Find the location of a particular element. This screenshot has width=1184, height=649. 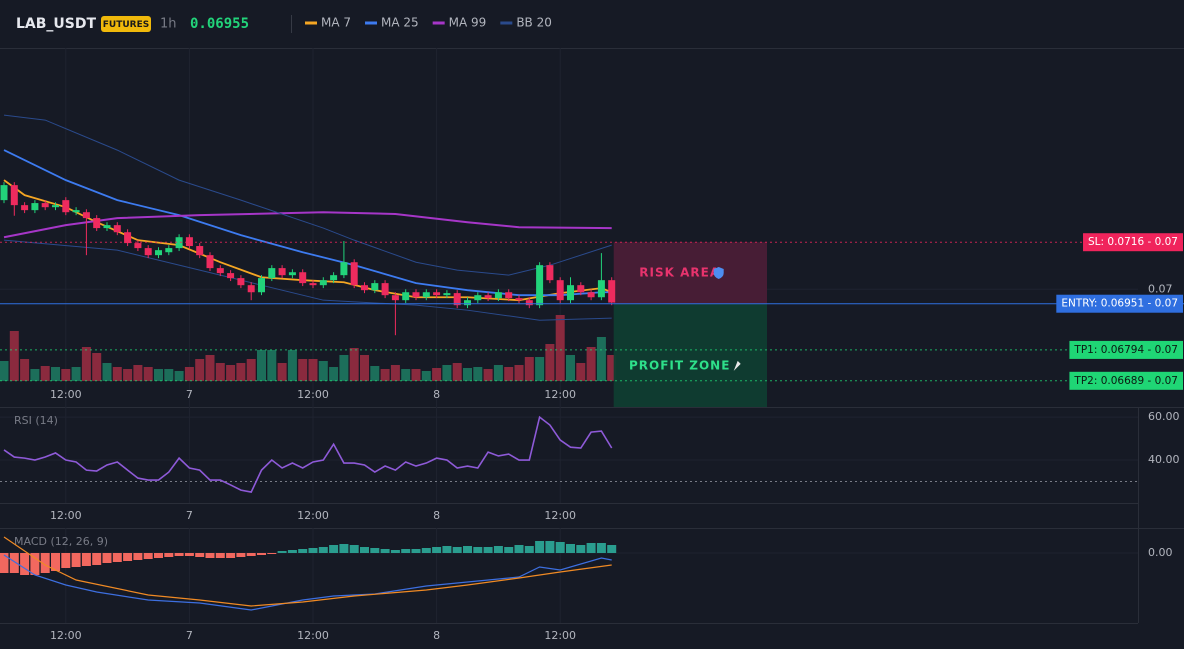

legend-entry: MA 25 is located at coordinates (400, 23).